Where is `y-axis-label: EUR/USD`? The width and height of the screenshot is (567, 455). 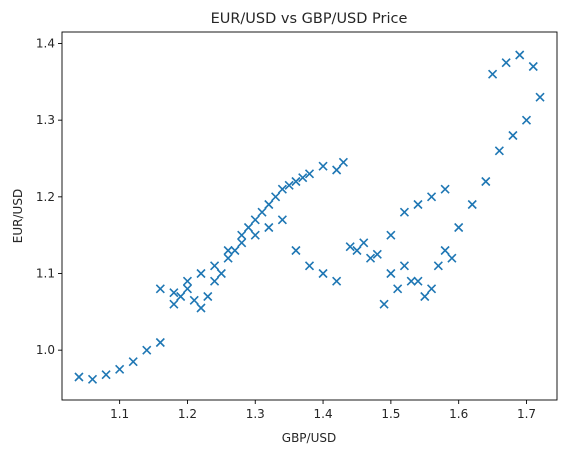
y-axis-label: EUR/USD is located at coordinates (18, 216).